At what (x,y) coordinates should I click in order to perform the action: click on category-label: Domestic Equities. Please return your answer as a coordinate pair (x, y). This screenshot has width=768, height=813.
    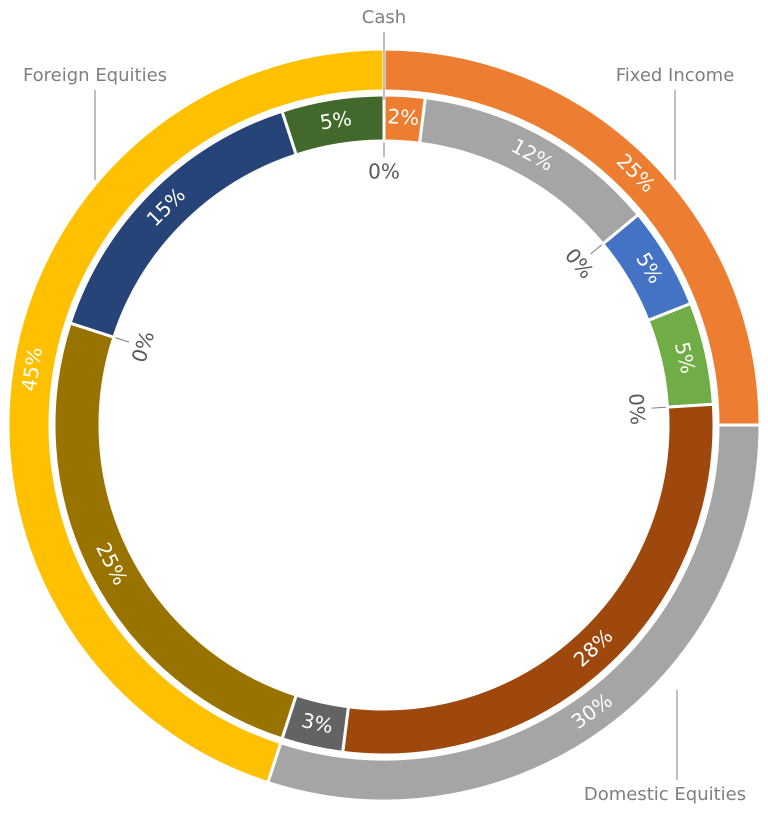
    Looking at the image, I should click on (665, 794).